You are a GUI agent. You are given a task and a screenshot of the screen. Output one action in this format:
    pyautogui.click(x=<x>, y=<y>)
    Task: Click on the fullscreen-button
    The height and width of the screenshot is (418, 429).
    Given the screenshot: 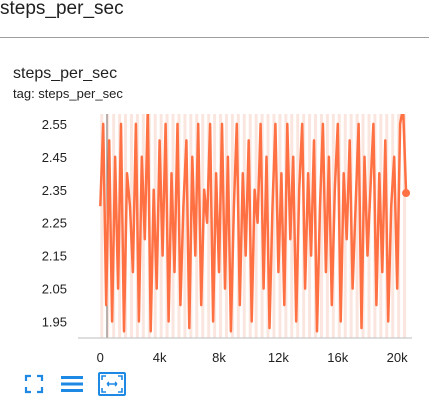 What is the action you would take?
    pyautogui.click(x=34, y=384)
    